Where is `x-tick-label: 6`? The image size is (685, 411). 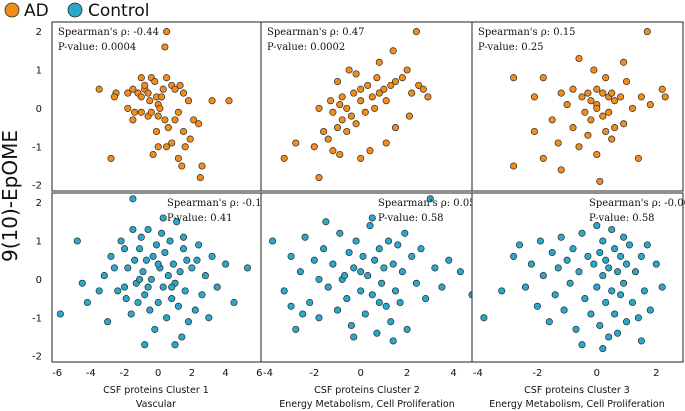 x-tick-label: 6 is located at coordinates (259, 373).